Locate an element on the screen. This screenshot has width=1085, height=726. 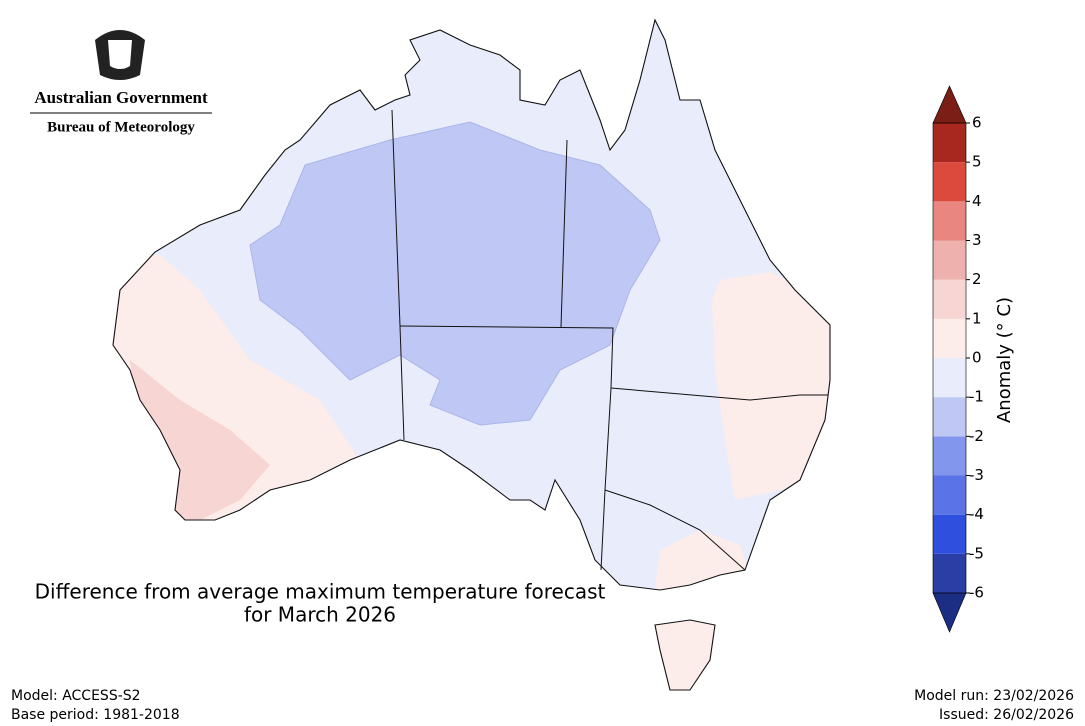
colorbar-tick-label: -3 is located at coordinates (976, 475).